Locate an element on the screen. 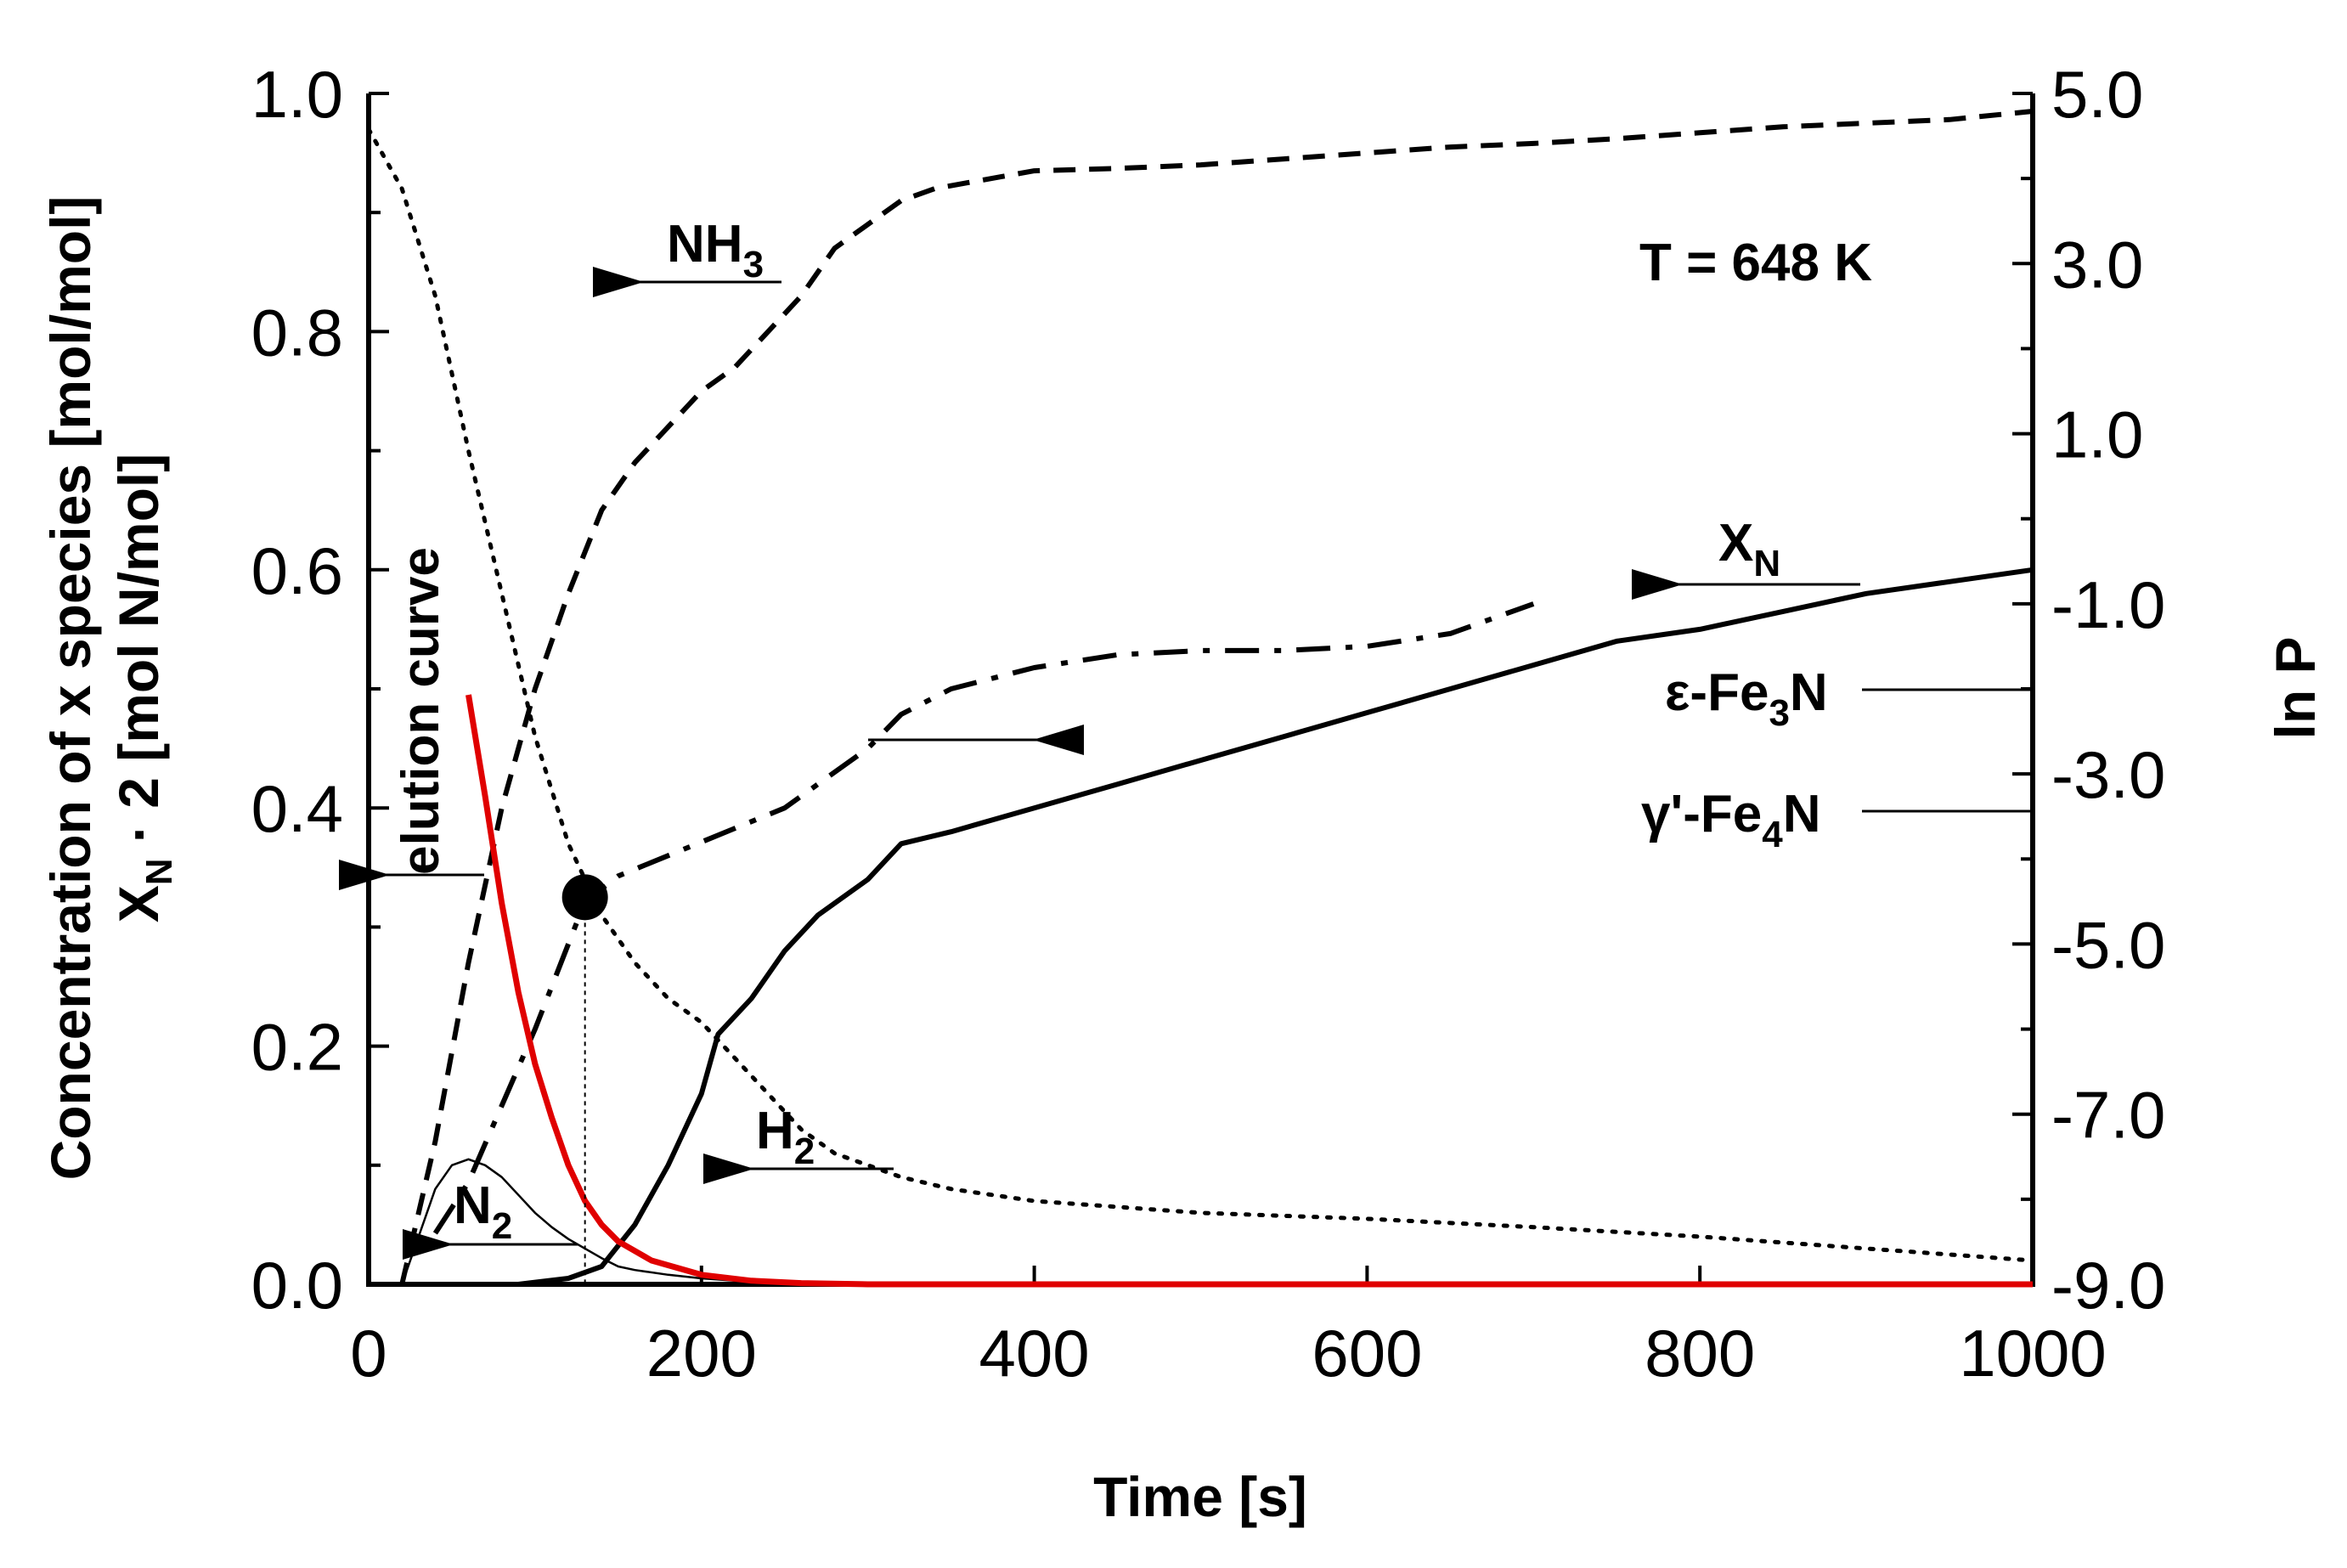 Image resolution: width=2347 pixels, height=1568 pixels. x-tick-label: 800 is located at coordinates (1700, 1353).